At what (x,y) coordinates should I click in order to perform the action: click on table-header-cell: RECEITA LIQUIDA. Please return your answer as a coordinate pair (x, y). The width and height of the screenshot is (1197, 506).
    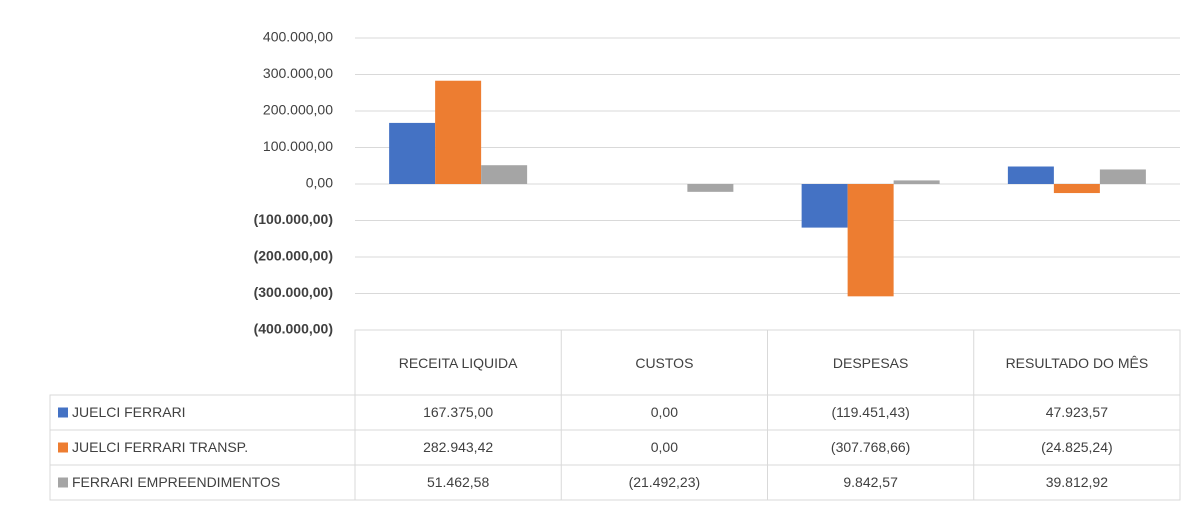
    Looking at the image, I should click on (458, 362).